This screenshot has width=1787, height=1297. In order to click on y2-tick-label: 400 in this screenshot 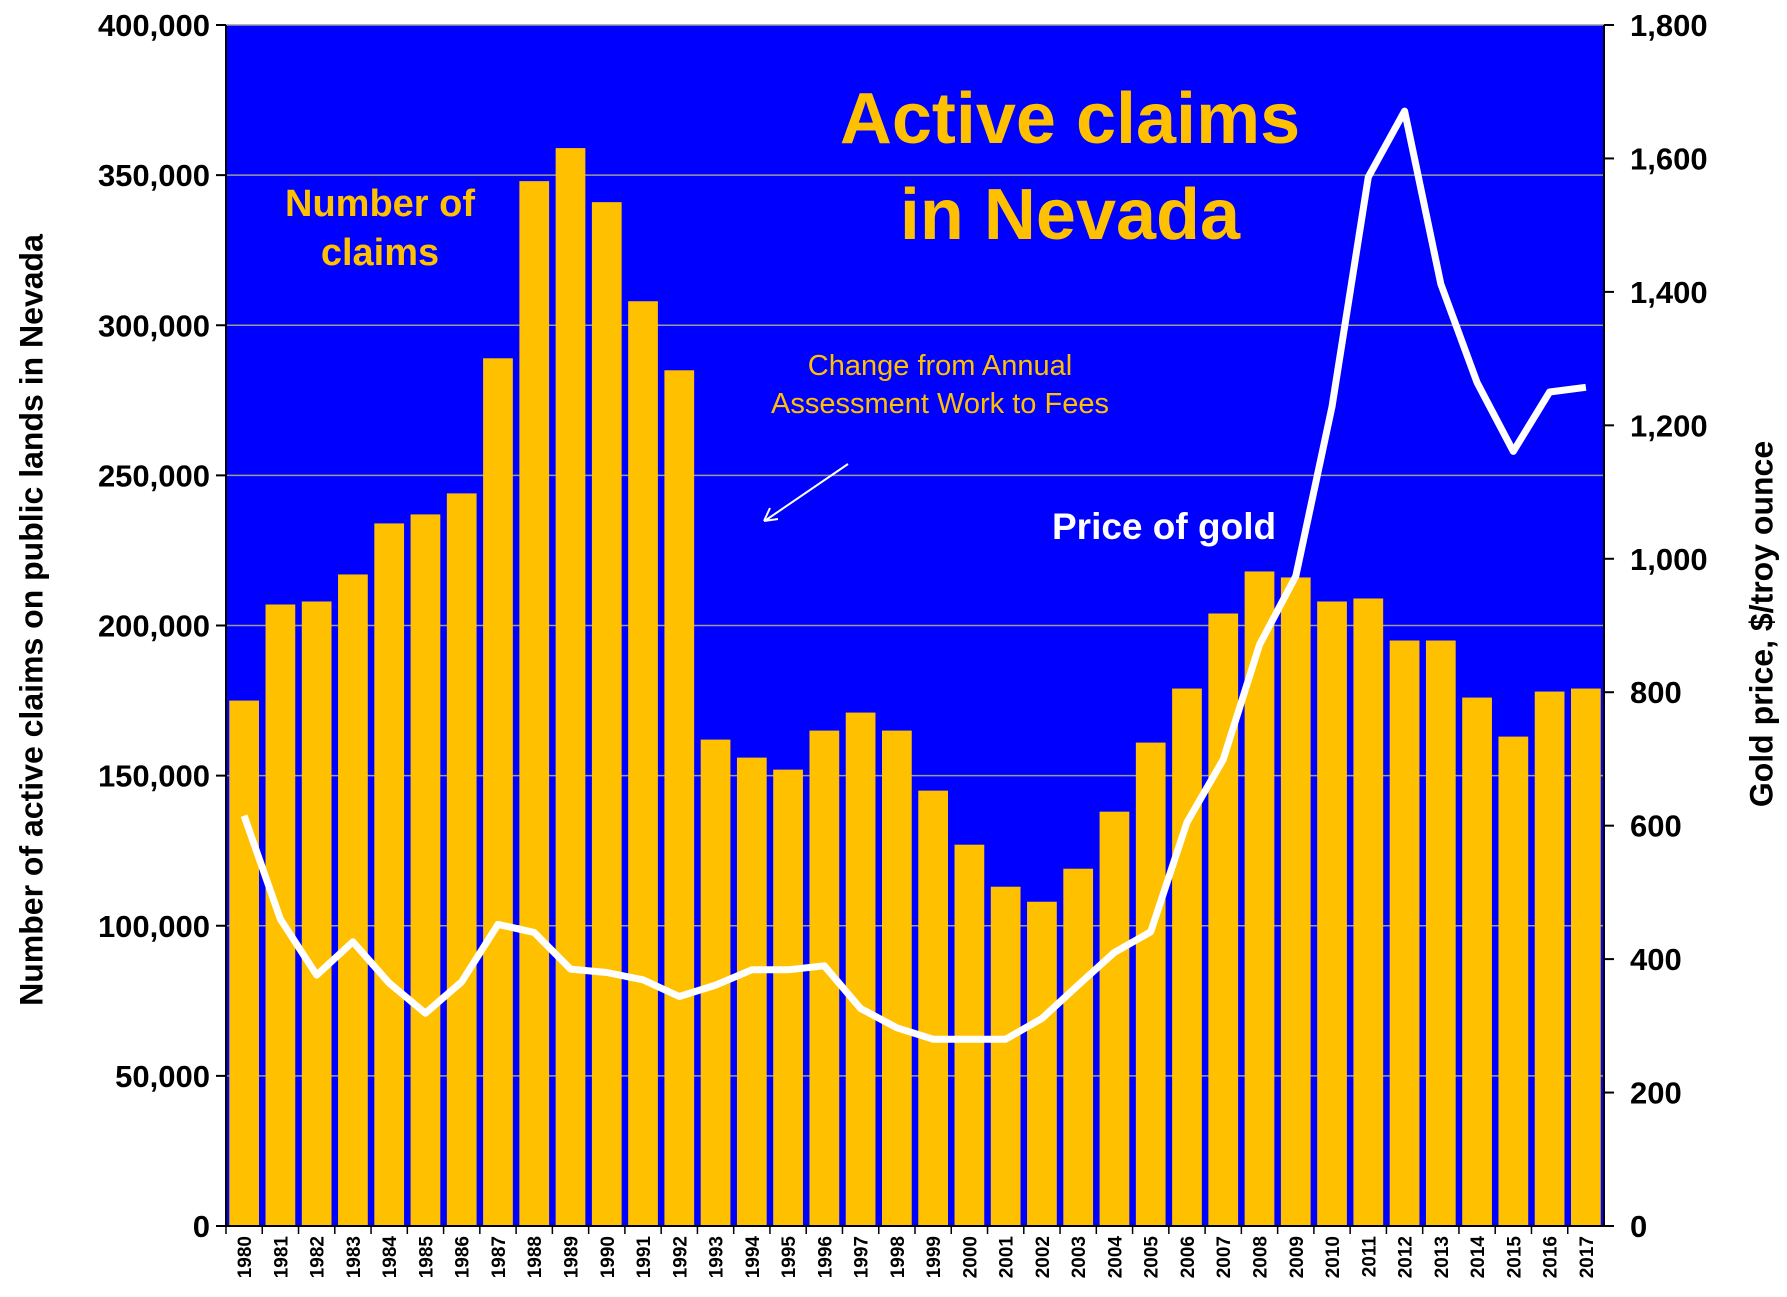, I will do `click(1656, 959)`.